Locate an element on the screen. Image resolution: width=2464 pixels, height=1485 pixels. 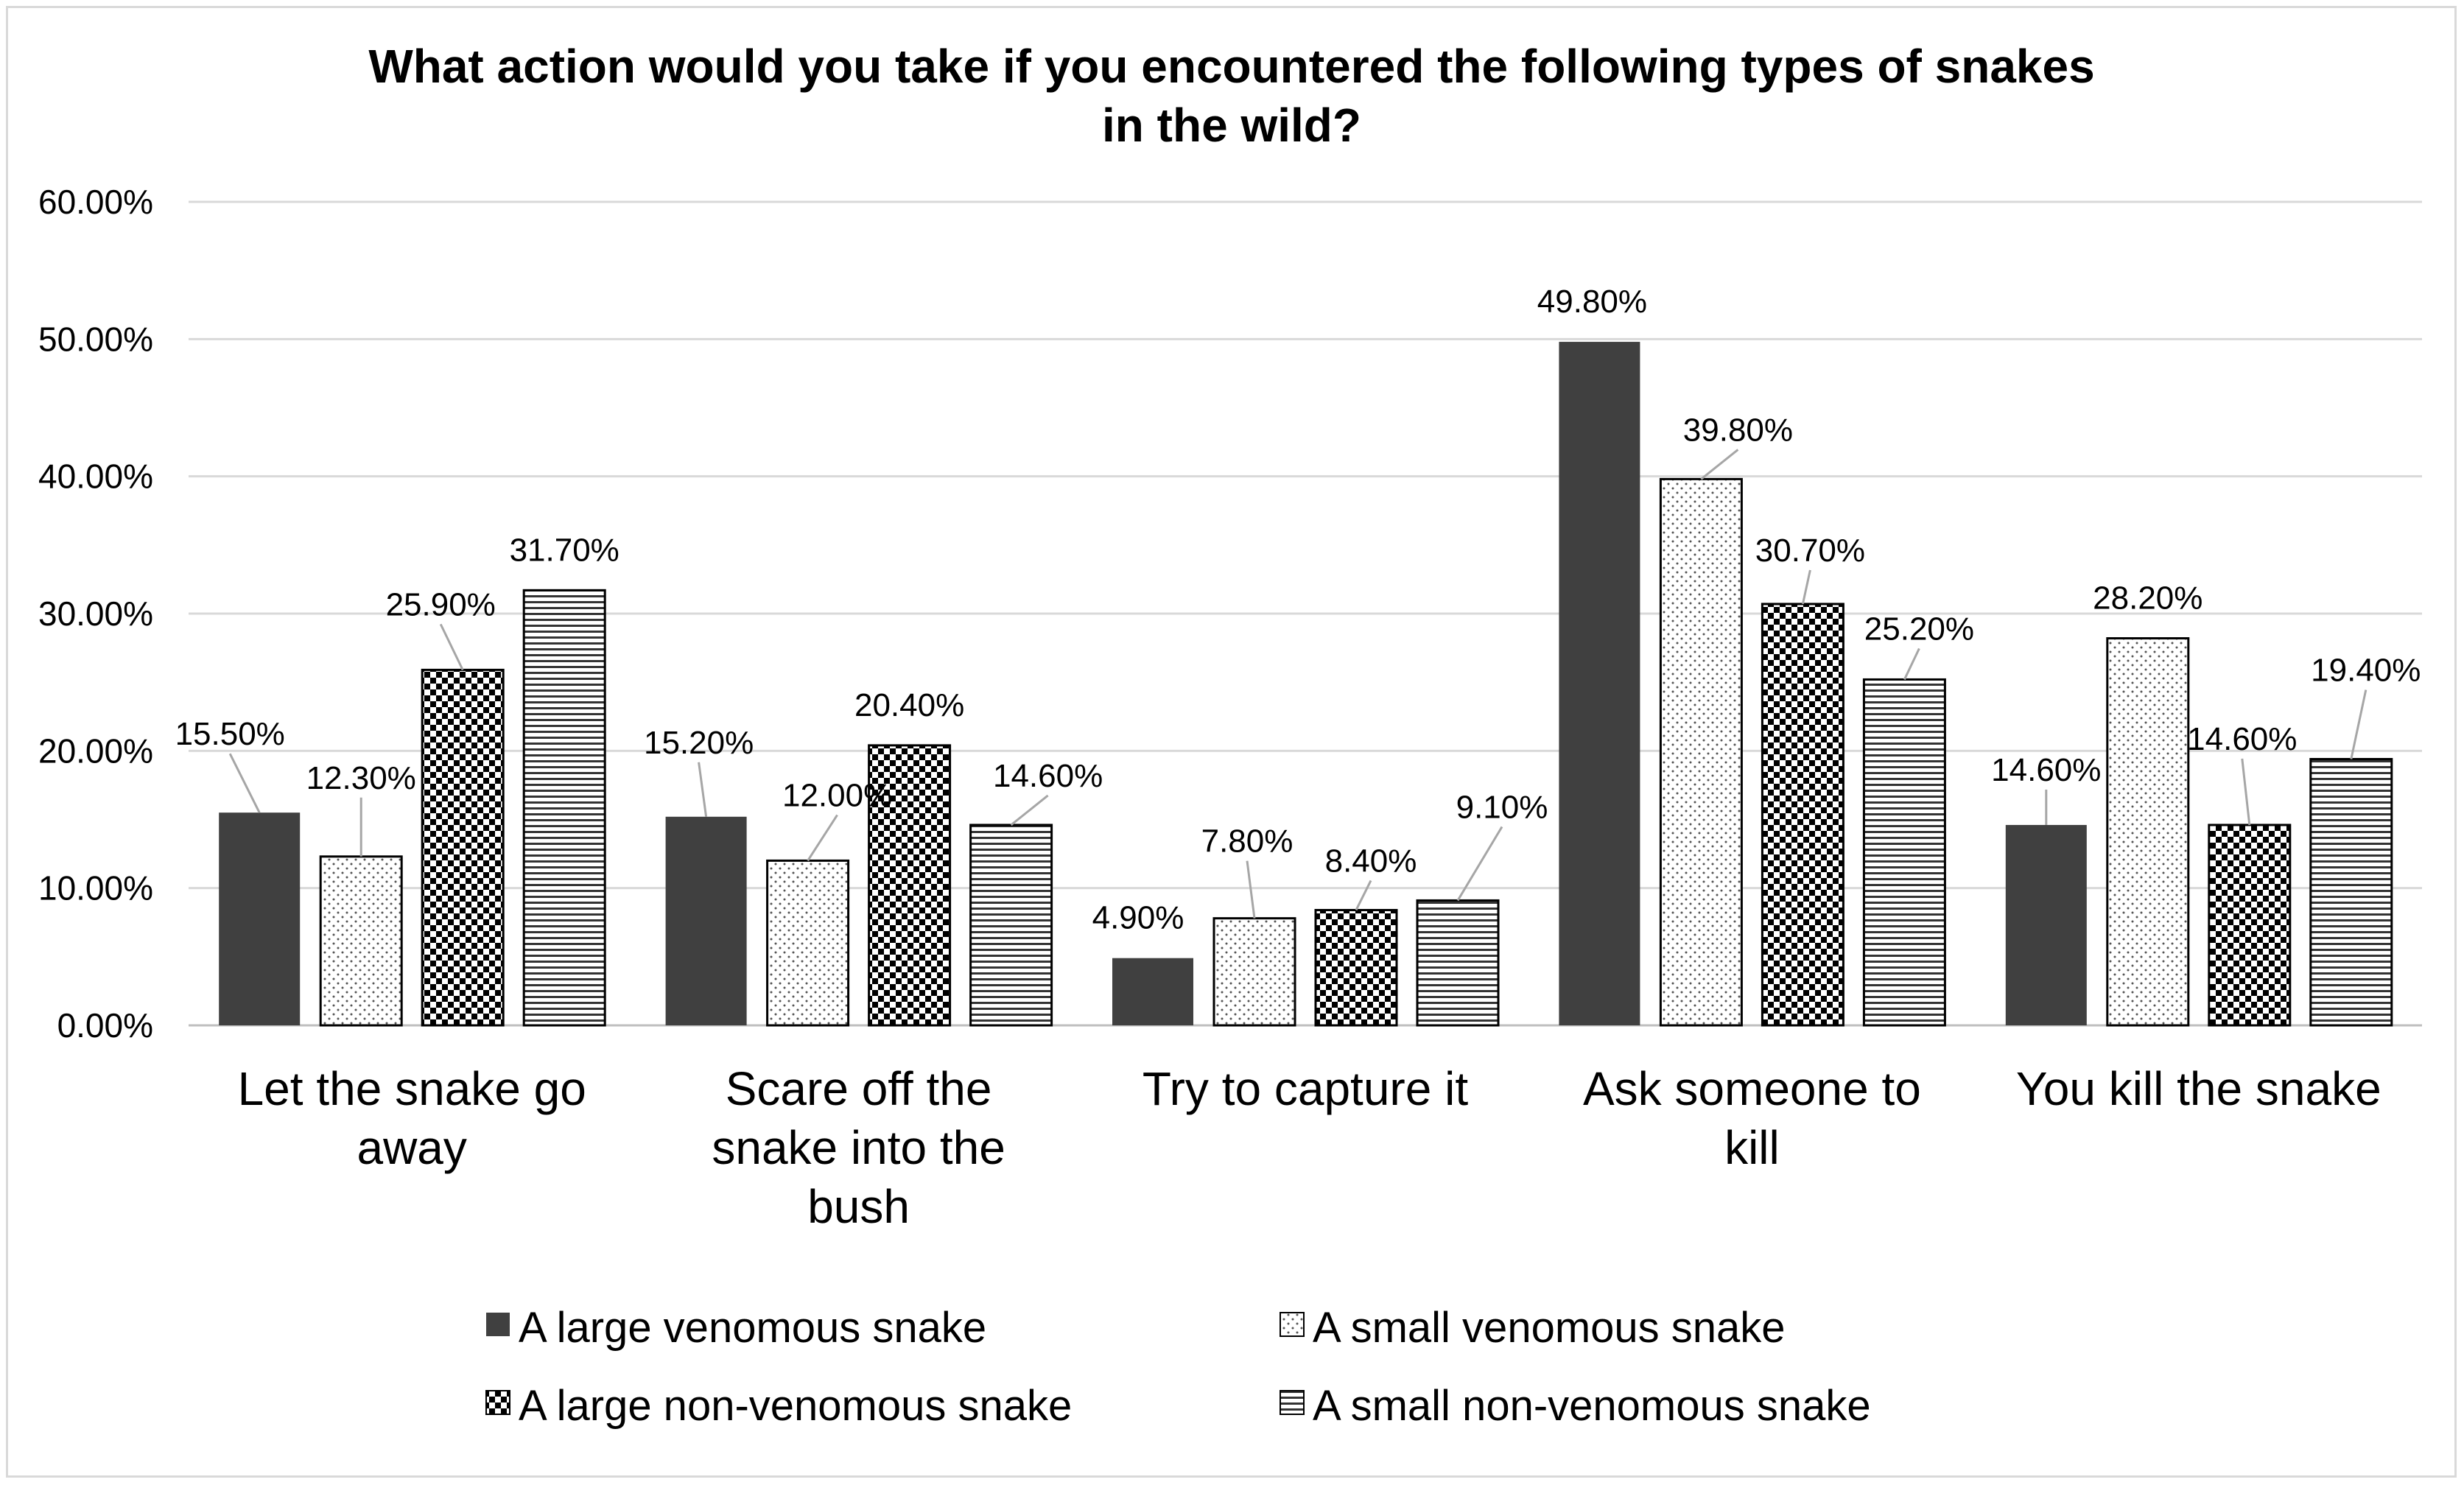
legend-label: A small non-venomous snake is located at coordinates (1592, 1406).